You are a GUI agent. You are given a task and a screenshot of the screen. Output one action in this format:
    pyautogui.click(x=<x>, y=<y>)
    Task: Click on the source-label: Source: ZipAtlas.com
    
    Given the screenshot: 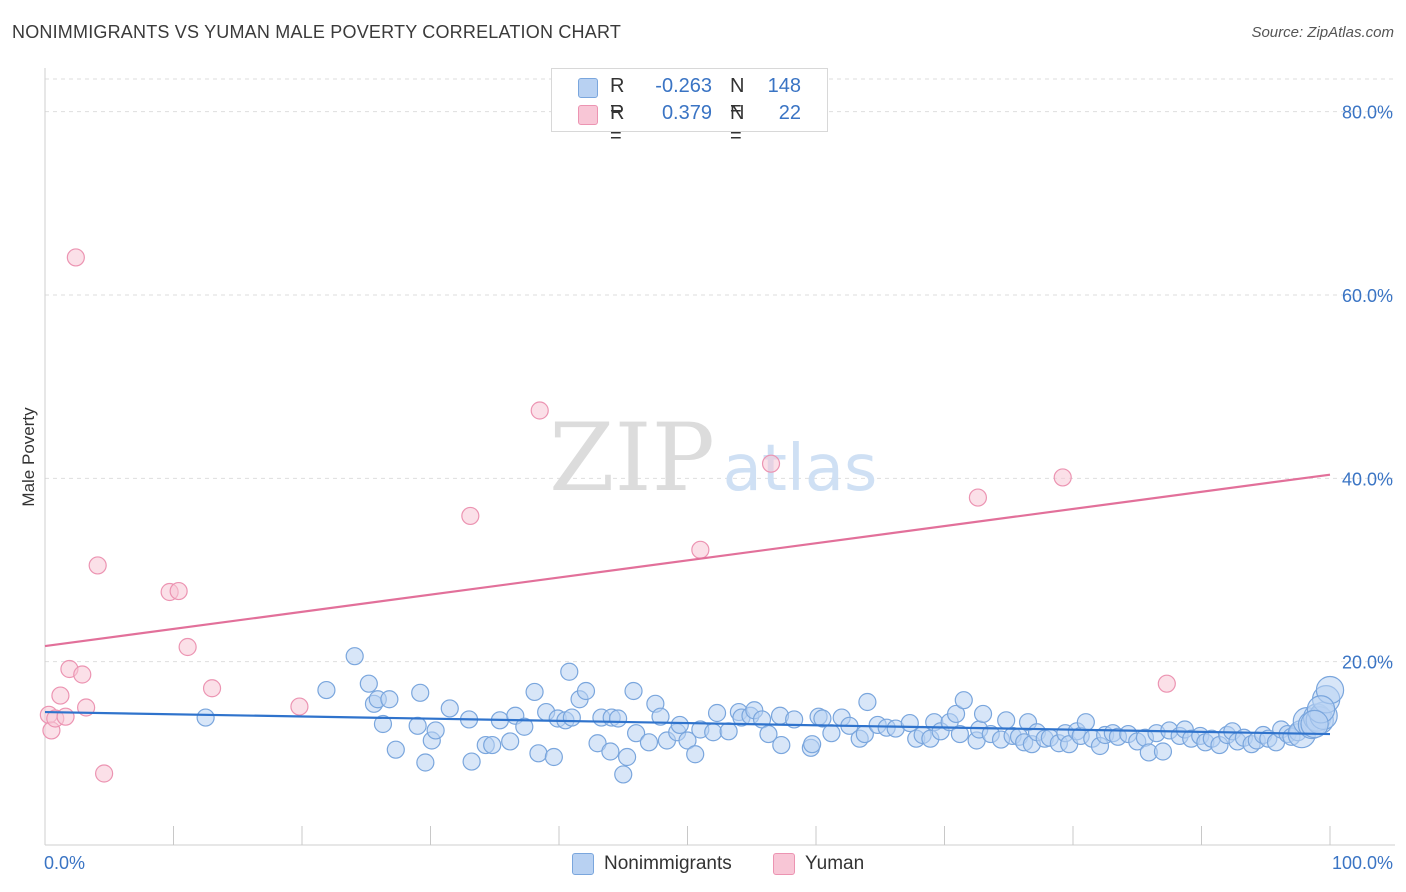 What is the action you would take?
    pyautogui.click(x=1322, y=32)
    